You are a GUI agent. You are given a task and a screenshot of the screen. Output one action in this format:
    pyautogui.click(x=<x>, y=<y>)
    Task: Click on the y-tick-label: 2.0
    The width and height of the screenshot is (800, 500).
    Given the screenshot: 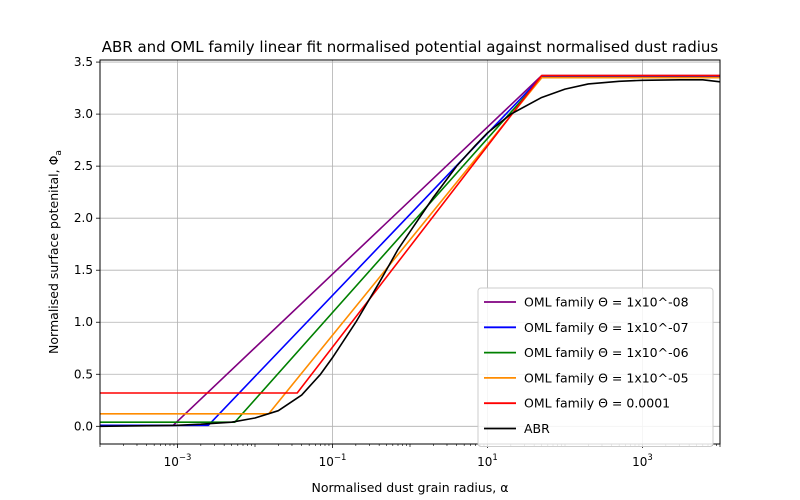 What is the action you would take?
    pyautogui.click(x=83, y=218)
    